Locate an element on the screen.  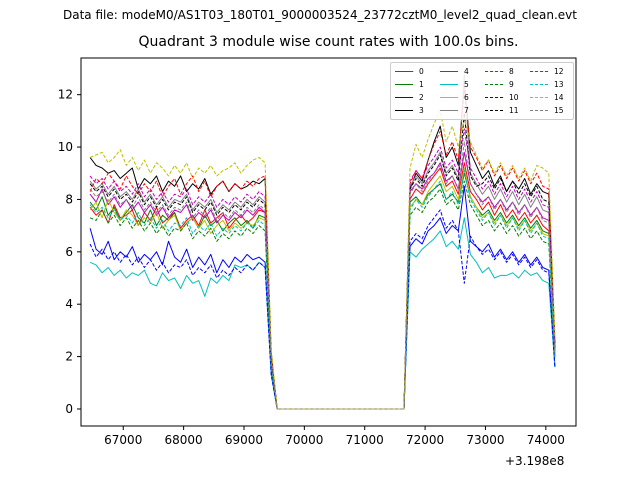
legend-column: 8 9 10 11 is located at coordinates (502, 91).